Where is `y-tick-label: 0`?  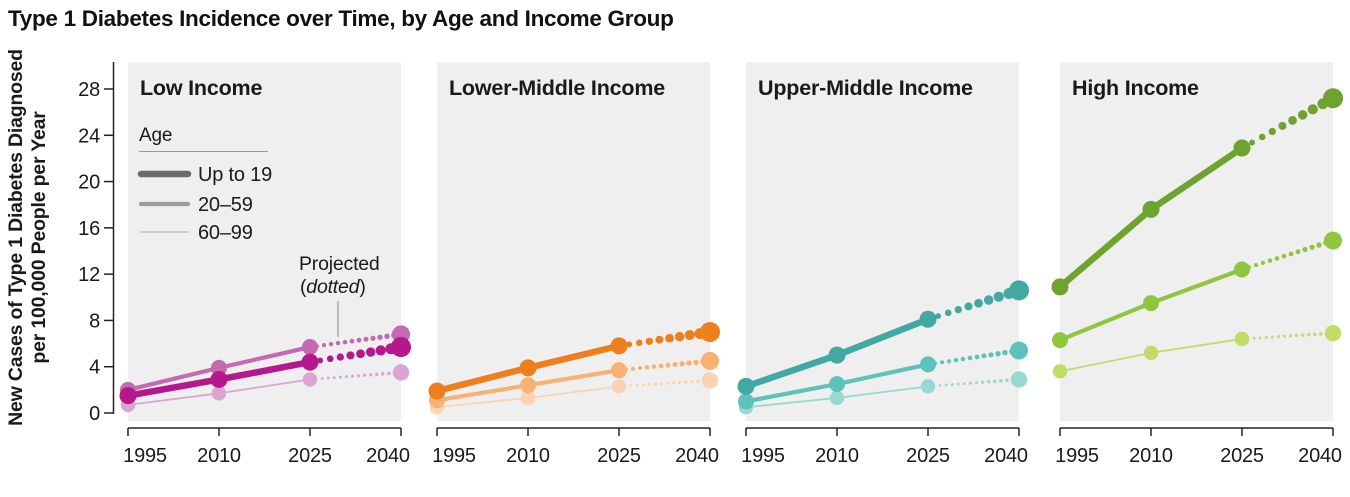 y-tick-label: 0 is located at coordinates (94, 414).